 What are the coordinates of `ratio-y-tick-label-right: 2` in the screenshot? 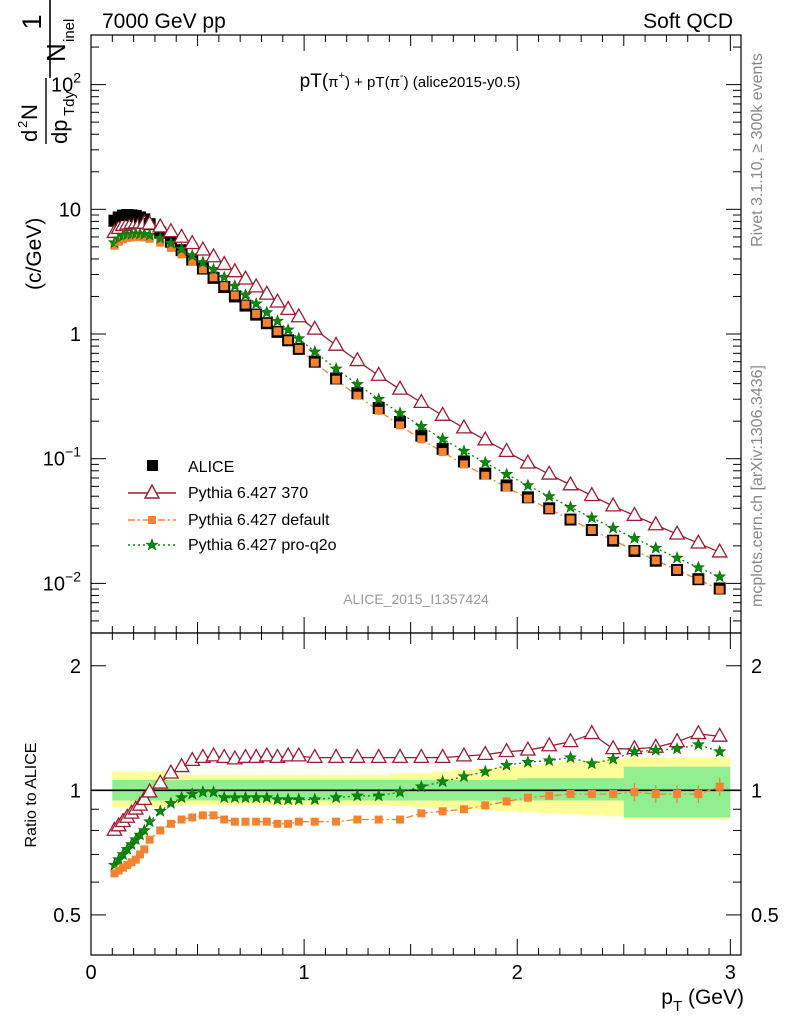 It's located at (756, 667).